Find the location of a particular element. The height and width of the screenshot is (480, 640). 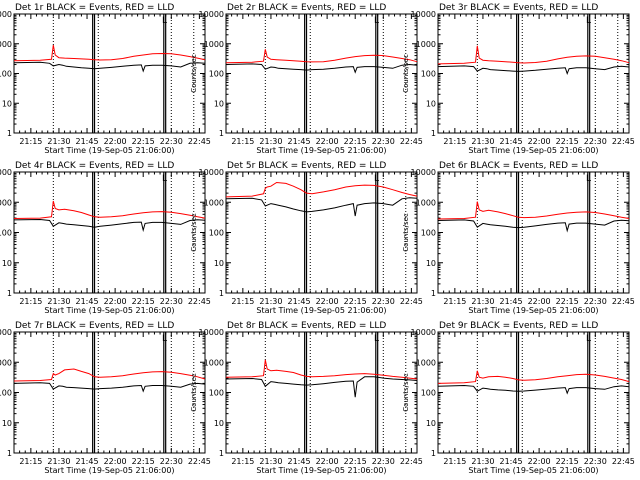

panel-title: Det 2r BLACK = Events, RED = LLD is located at coordinates (306, 8).